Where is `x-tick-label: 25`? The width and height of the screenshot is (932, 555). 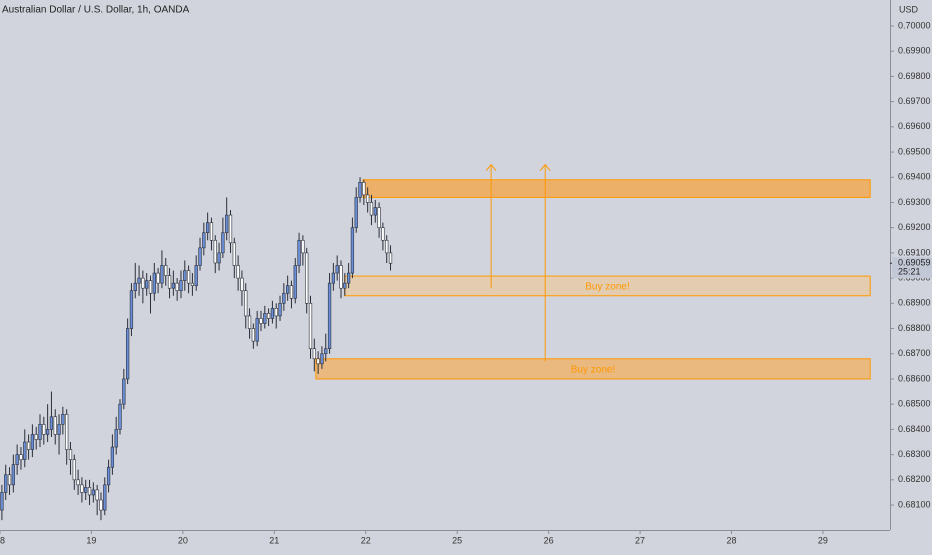 x-tick-label: 25 is located at coordinates (457, 540).